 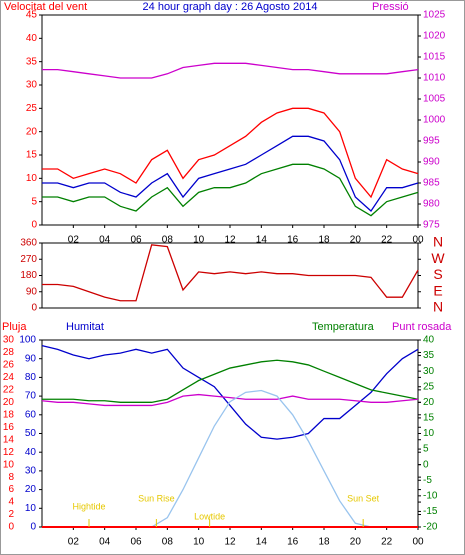 What do you see at coordinates (31, 396) in the screenshot?
I see `y-tick-label: 70` at bounding box center [31, 396].